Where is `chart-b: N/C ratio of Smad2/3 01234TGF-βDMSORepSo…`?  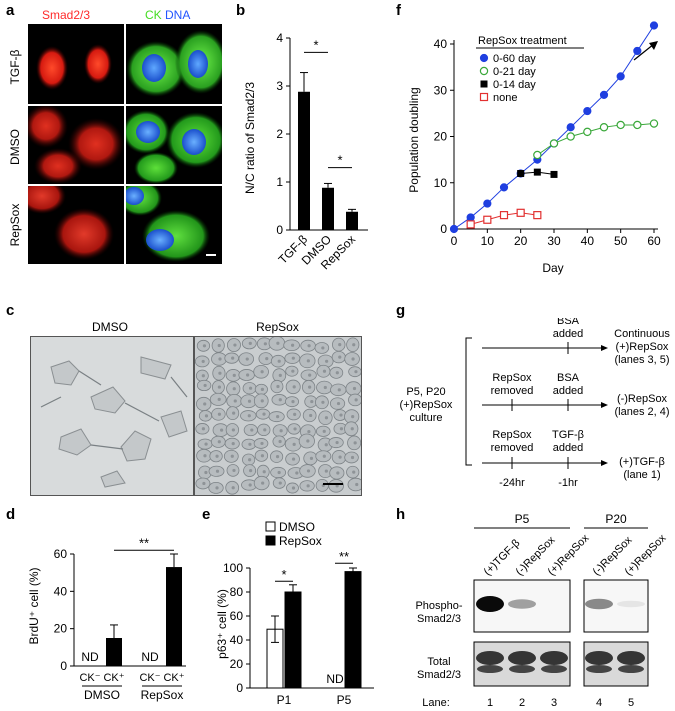 chart-b: N/C ratio of Smad2/3 01234TGF-βDMSORepSo… is located at coordinates (305, 151).